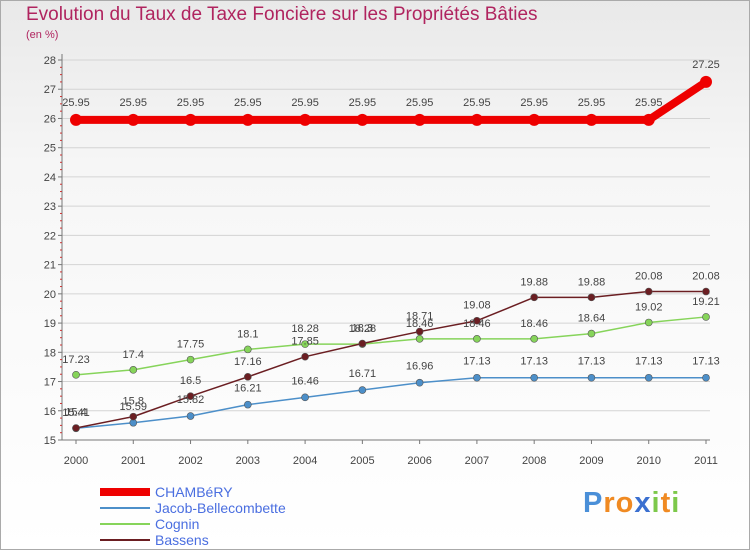 The width and height of the screenshot is (750, 550). Describe the element at coordinates (191, 345) in the screenshot. I see `data-label: 17.75` at that location.